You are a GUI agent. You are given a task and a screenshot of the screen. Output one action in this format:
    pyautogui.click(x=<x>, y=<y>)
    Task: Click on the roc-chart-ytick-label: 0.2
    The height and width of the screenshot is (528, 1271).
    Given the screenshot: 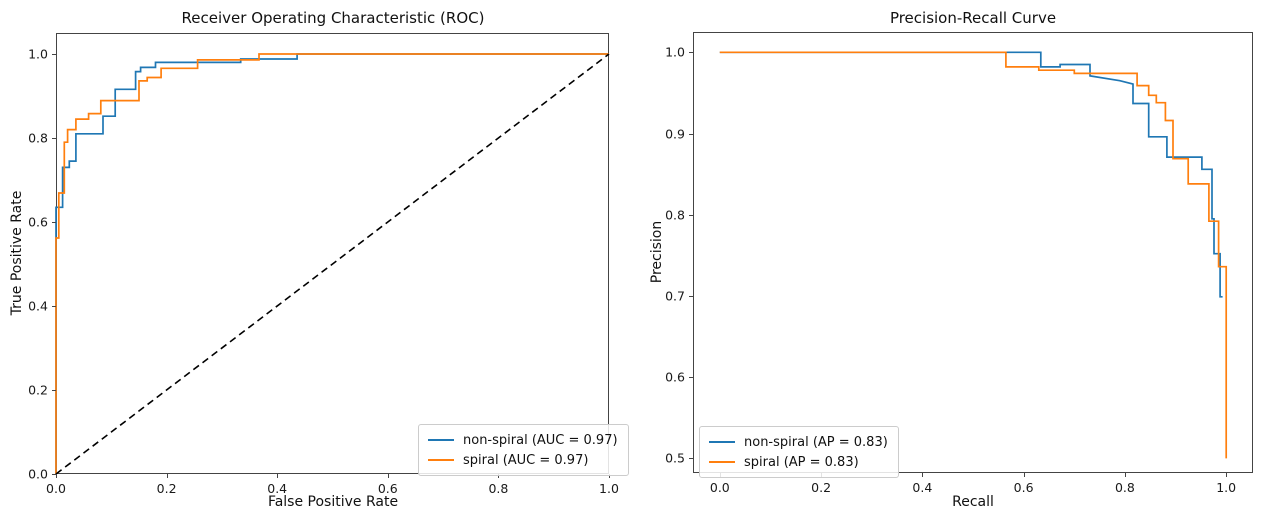 What is the action you would take?
    pyautogui.click(x=38, y=390)
    